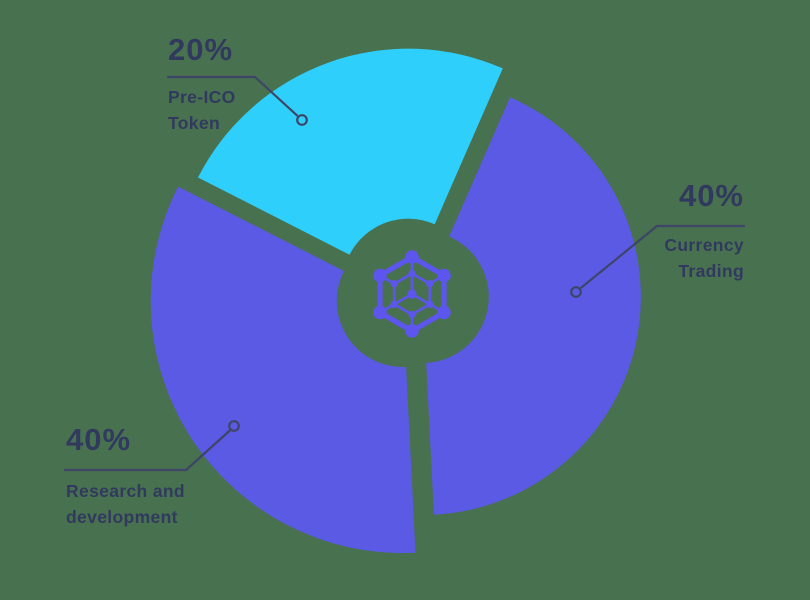 This screenshot has height=600, width=810. I want to click on icon-center-node, so click(412, 294).